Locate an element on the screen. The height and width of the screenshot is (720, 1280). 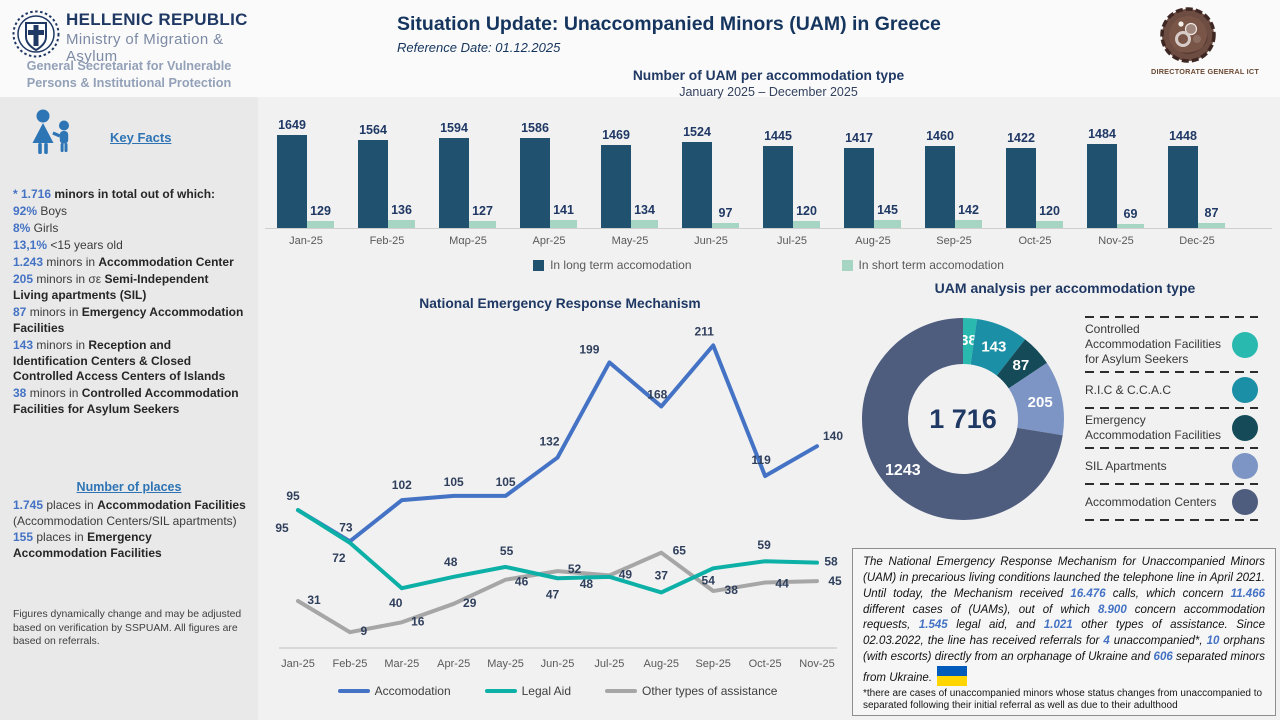
bar-value-label: 97 is located at coordinates (725, 212).